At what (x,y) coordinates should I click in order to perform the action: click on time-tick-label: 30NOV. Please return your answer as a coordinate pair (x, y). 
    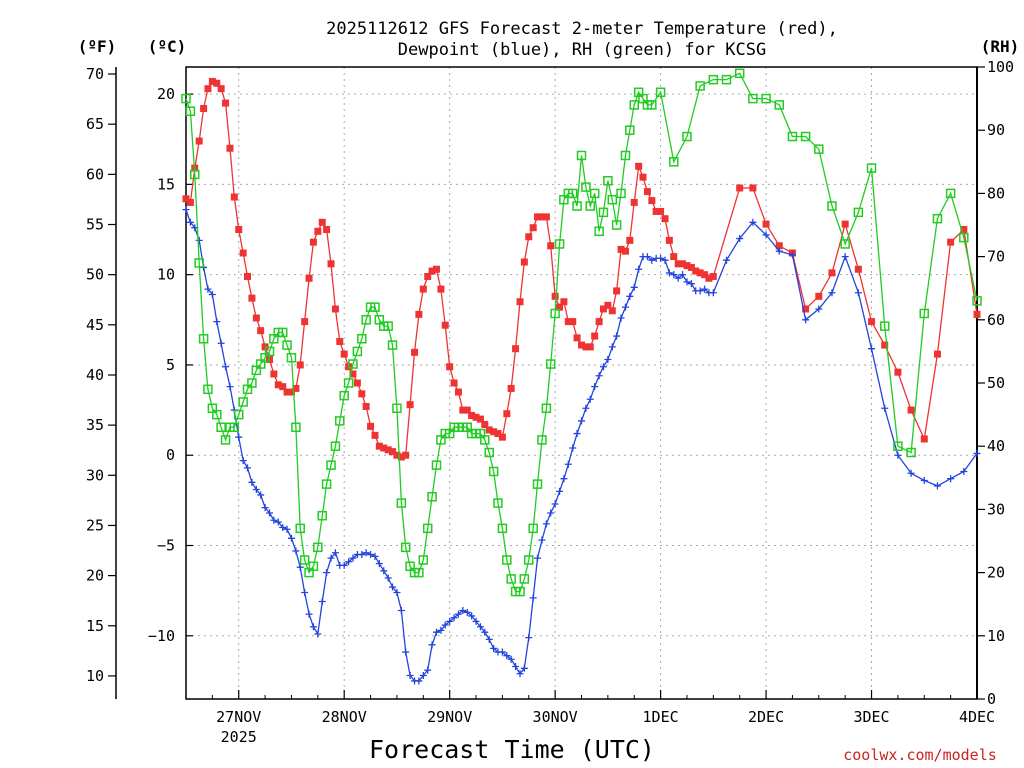
    Looking at the image, I should click on (555, 717).